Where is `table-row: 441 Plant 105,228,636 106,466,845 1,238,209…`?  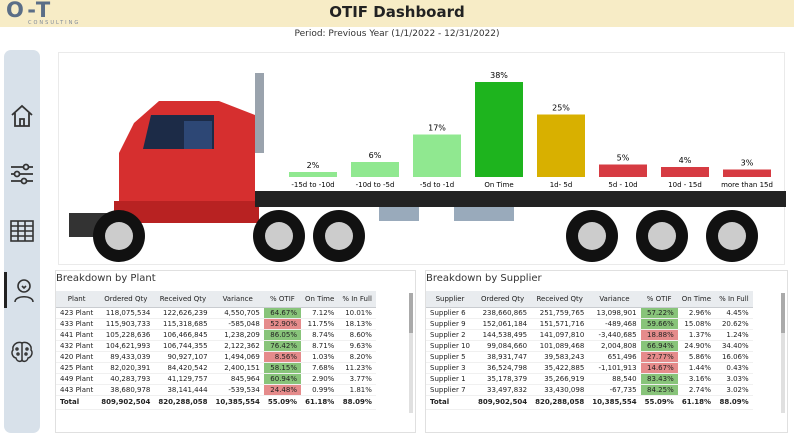 table-row: 441 Plant 105,228,636 106,466,845 1,238,209… is located at coordinates (216, 335).